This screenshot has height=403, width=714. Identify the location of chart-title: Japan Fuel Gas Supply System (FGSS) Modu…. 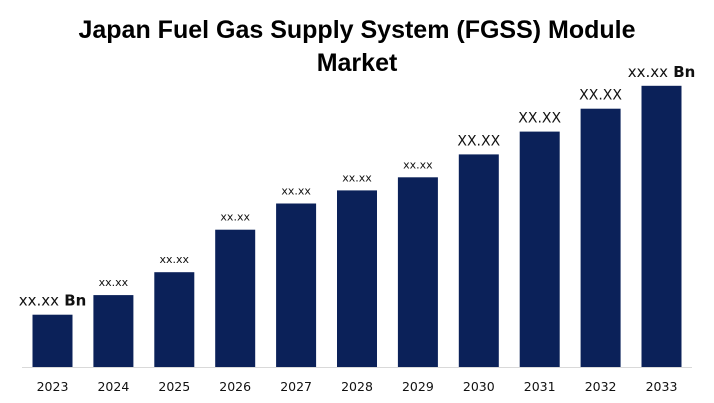
(357, 46).